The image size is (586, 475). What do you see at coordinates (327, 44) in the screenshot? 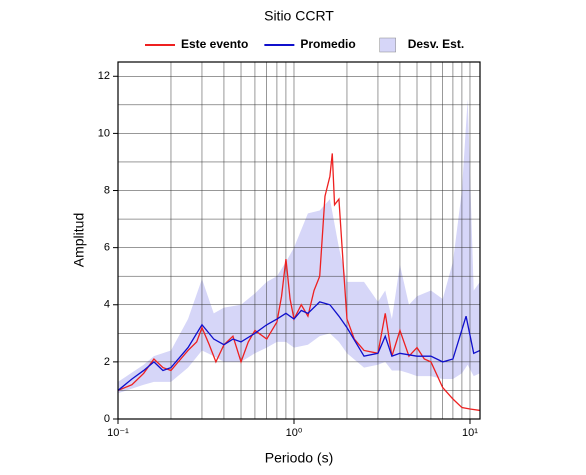
I see `legend-label: Promedio` at bounding box center [327, 44].